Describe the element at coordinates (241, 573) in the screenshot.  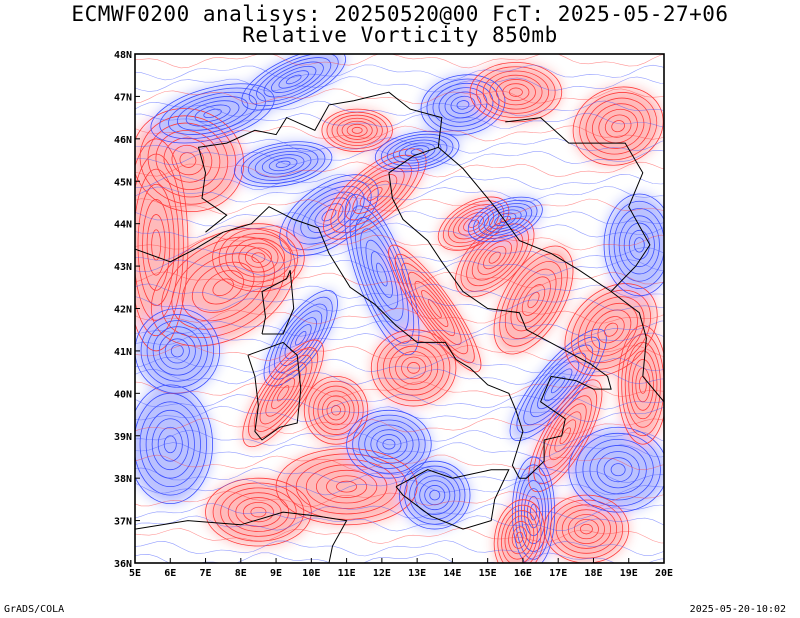
I see `lon-tick-label: 8E` at that location.